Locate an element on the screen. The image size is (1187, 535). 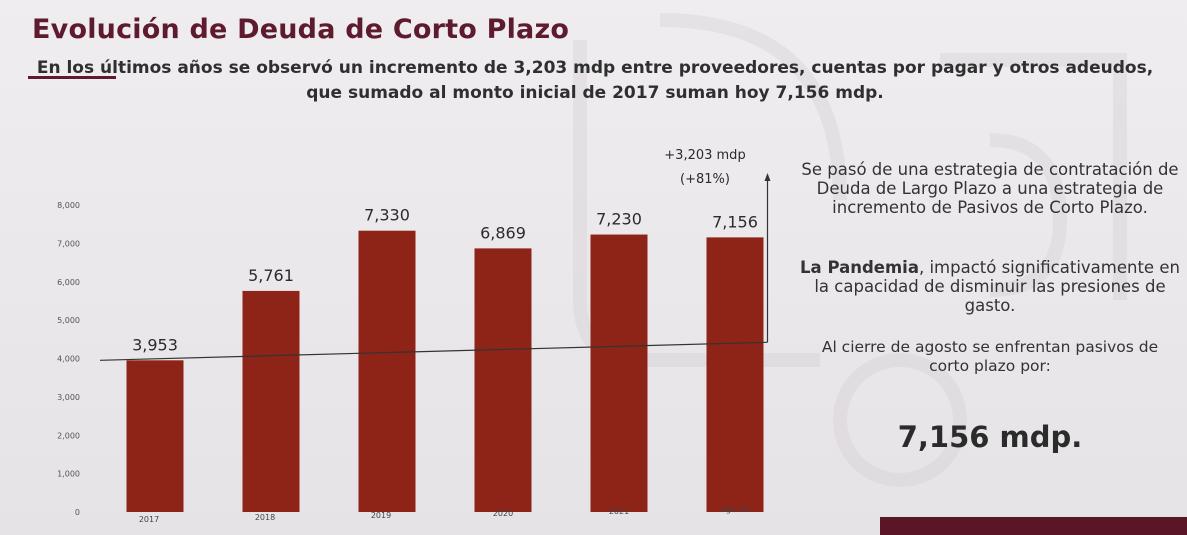
title-underline is located at coordinates (72, 77).